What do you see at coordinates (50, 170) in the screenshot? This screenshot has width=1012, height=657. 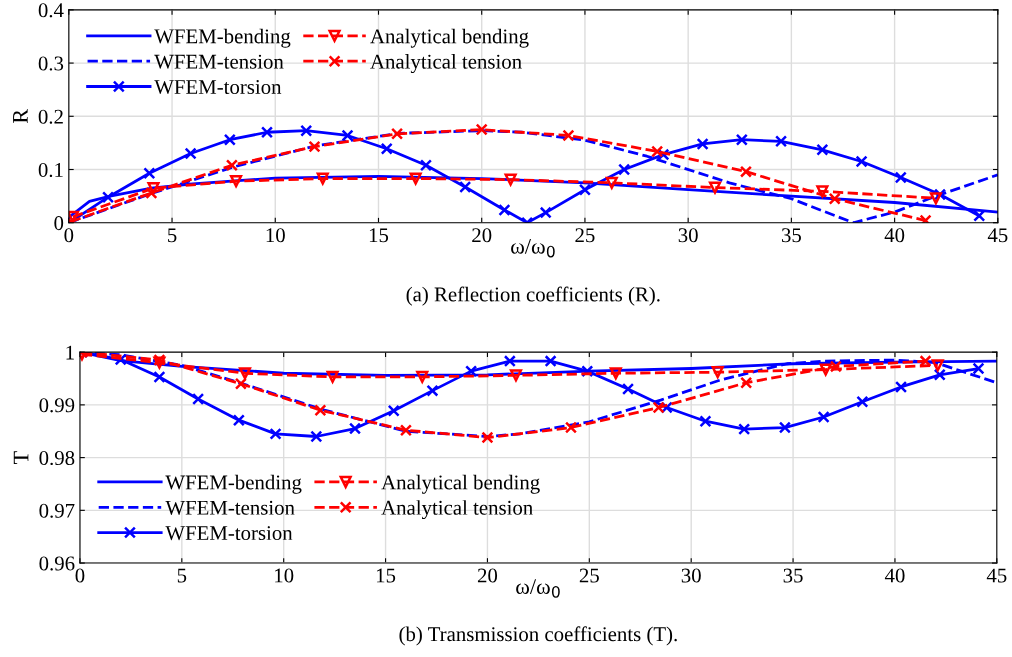 I see `y-tick-label: 0.1` at bounding box center [50, 170].